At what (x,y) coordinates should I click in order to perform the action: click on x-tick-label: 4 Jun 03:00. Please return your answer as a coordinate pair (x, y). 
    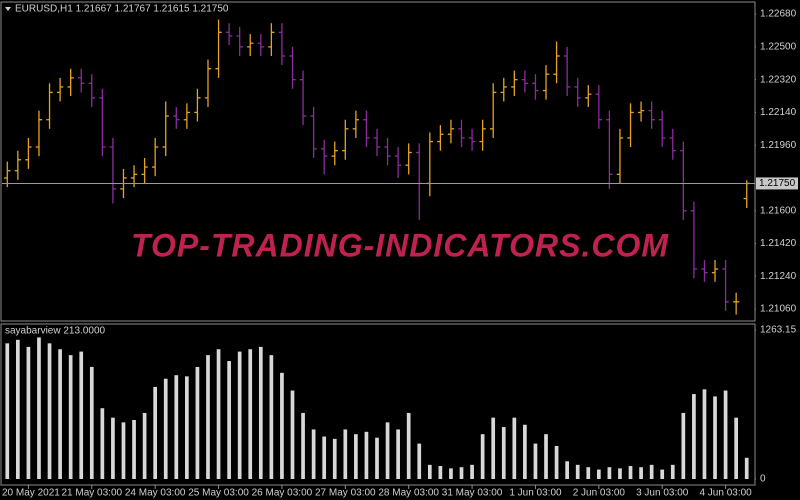
    Looking at the image, I should click on (725, 493).